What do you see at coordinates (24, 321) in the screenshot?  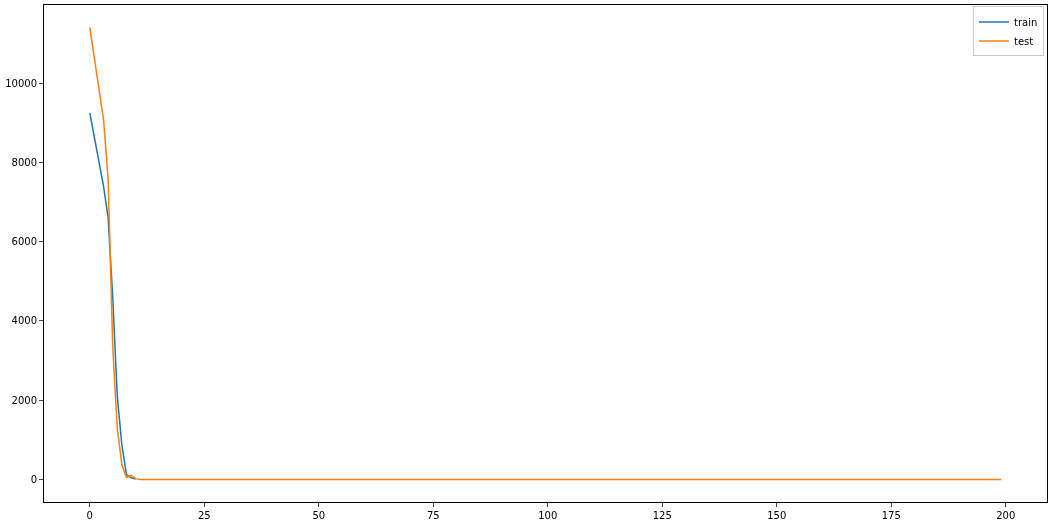 I see `y-tick-label: 4000` at bounding box center [24, 321].